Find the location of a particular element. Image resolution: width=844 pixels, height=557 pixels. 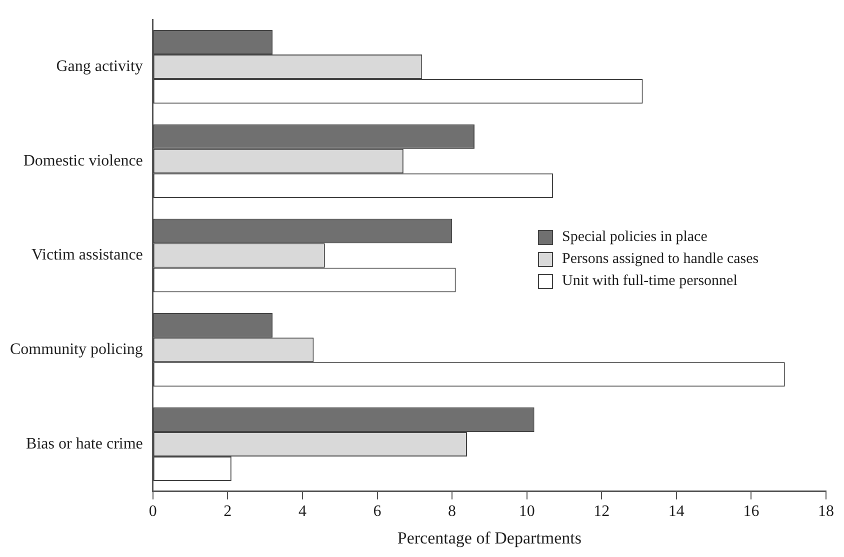

legend-label: Persons assigned to handle cases is located at coordinates (660, 259).